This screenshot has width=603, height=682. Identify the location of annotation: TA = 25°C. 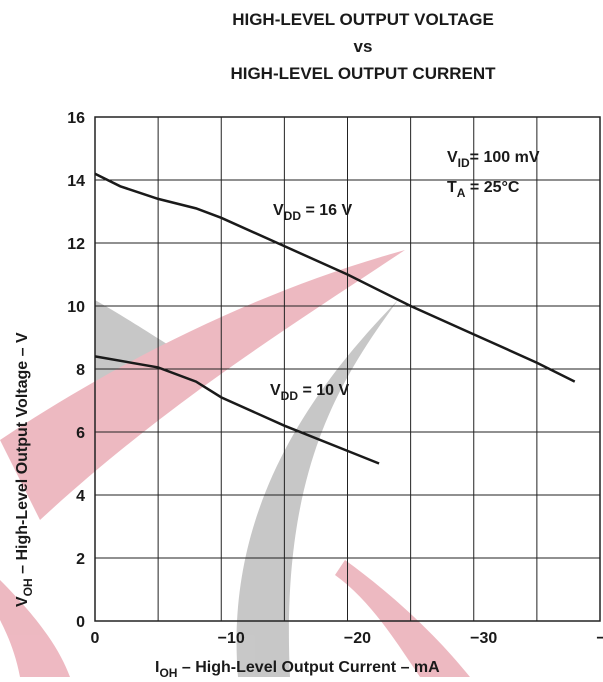
(483, 189).